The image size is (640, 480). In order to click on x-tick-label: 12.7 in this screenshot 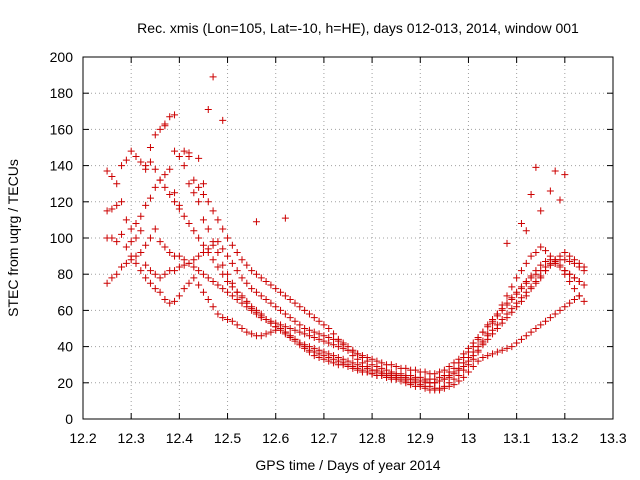, I will do `click(323, 438)`.